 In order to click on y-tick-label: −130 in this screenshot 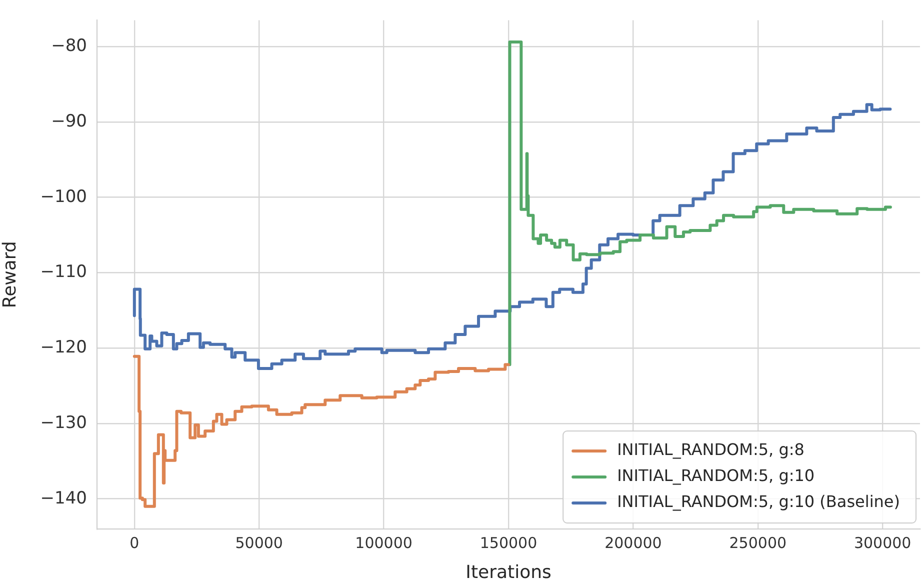, I will do `click(63, 422)`.